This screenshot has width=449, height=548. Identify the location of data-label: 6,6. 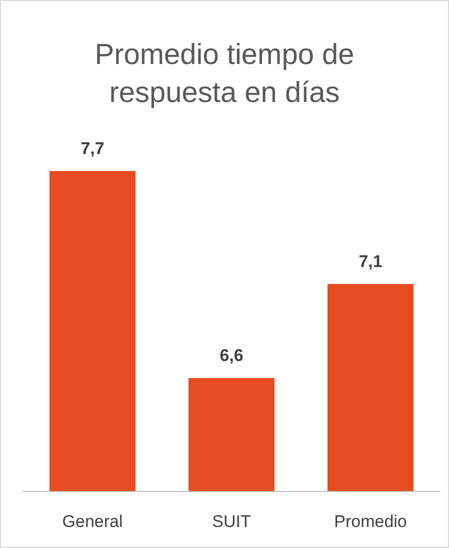
(232, 356).